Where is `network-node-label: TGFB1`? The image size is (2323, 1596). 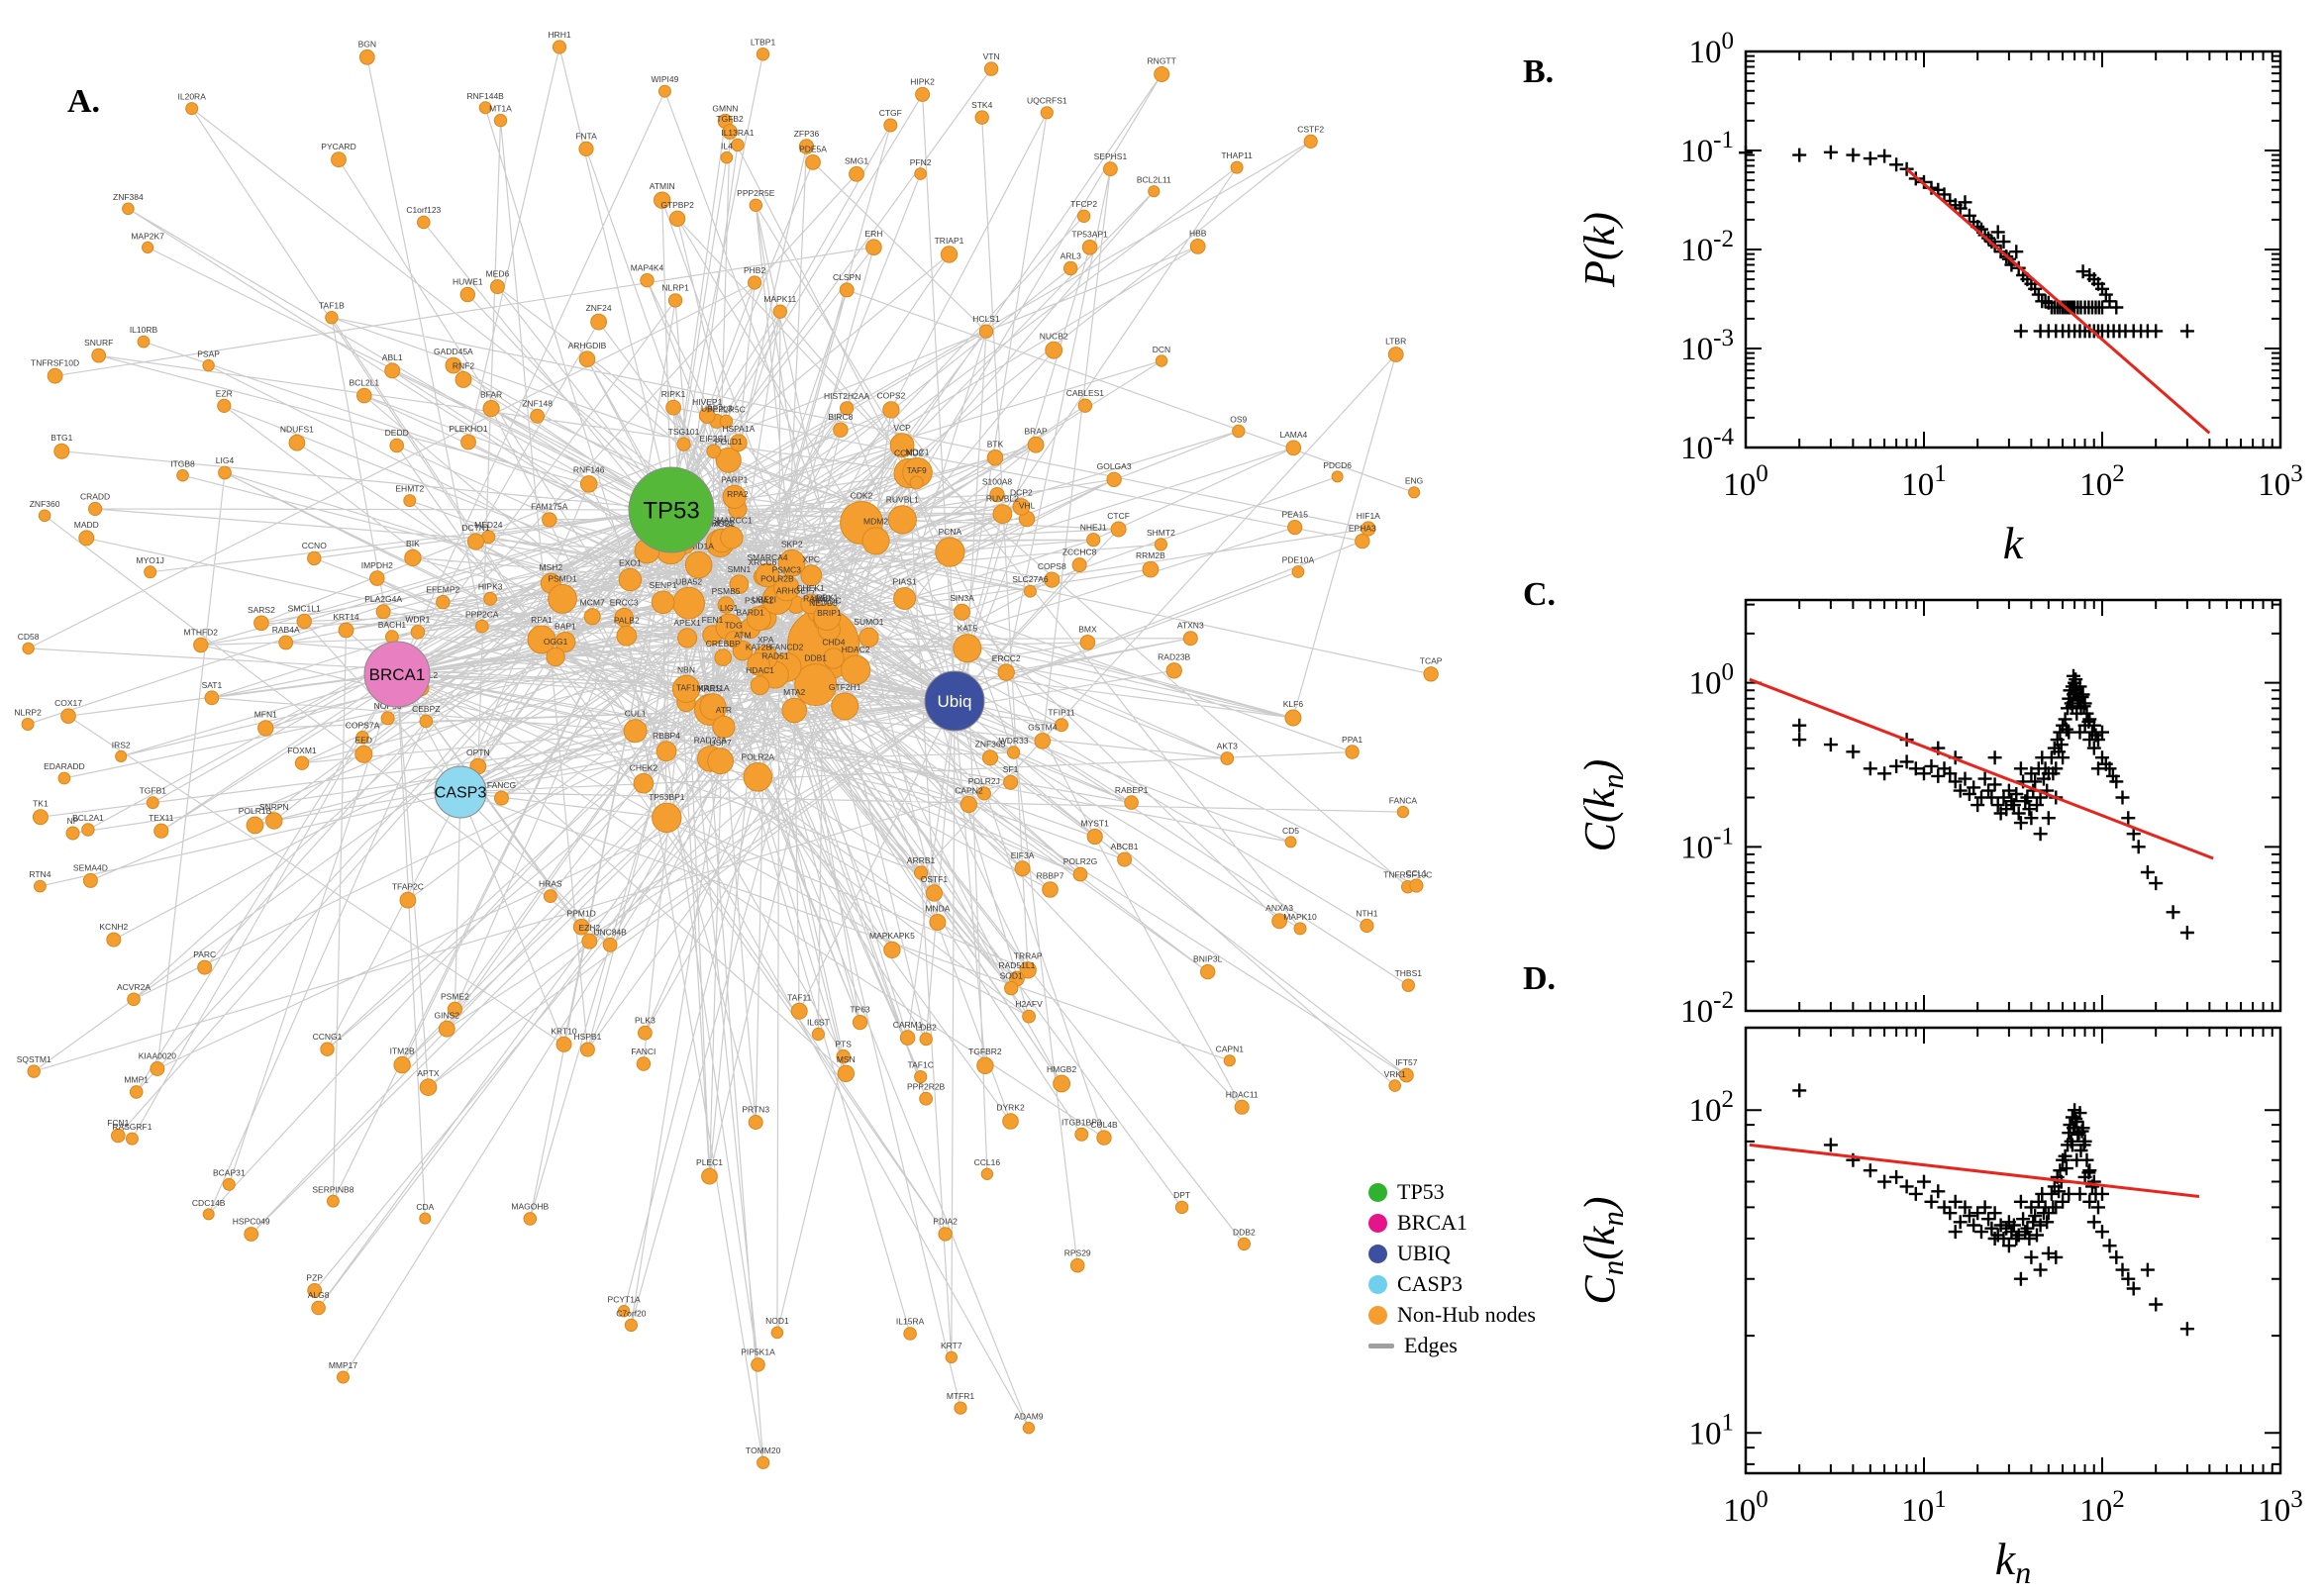 network-node-label: TGFB1 is located at coordinates (153, 791).